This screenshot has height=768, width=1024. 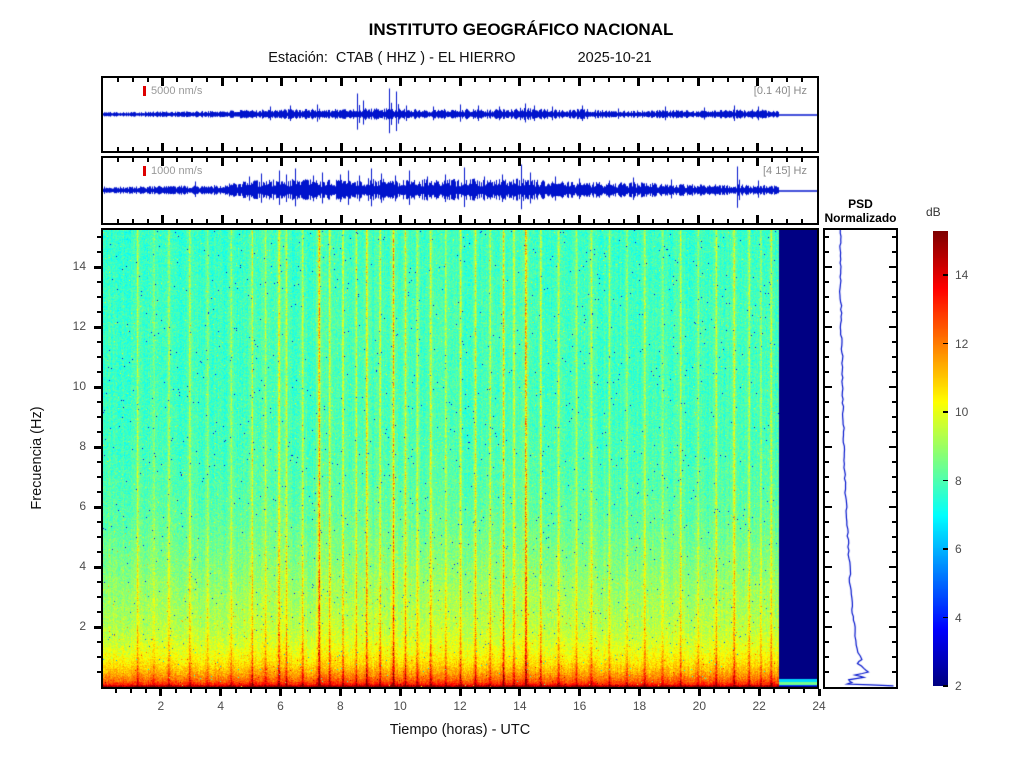 What do you see at coordinates (958, 617) in the screenshot?
I see `colorbar-tick-label: 4` at bounding box center [958, 617].